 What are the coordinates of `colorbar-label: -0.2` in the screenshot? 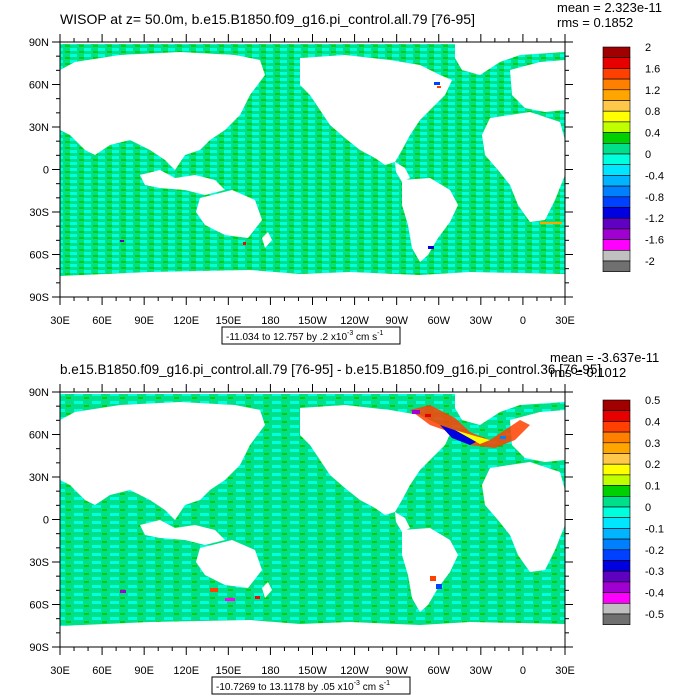 It's located at (654, 551).